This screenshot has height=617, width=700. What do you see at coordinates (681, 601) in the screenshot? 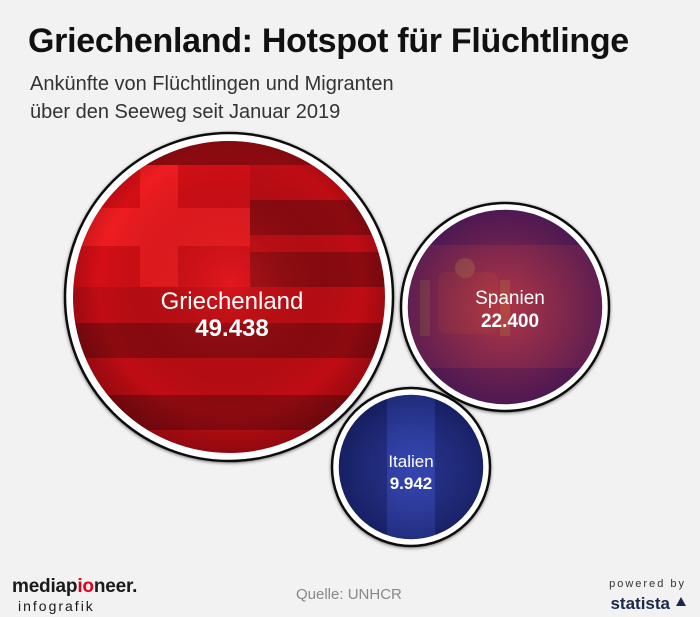
I see `statista-icon` at bounding box center [681, 601].